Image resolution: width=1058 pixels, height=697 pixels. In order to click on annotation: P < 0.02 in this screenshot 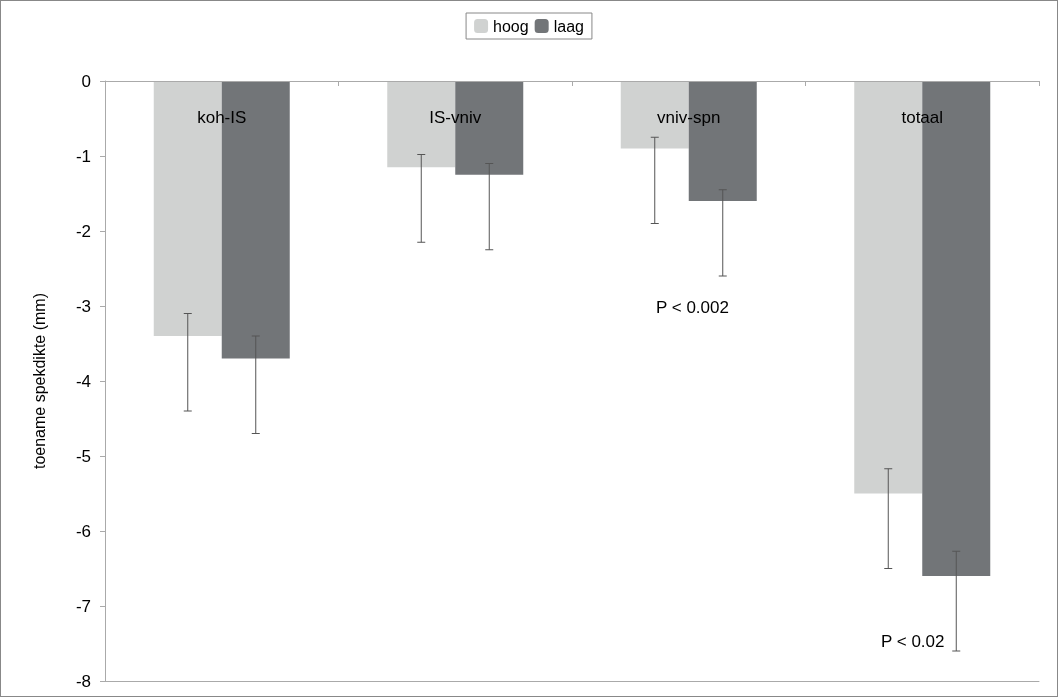, I will do `click(913, 641)`.